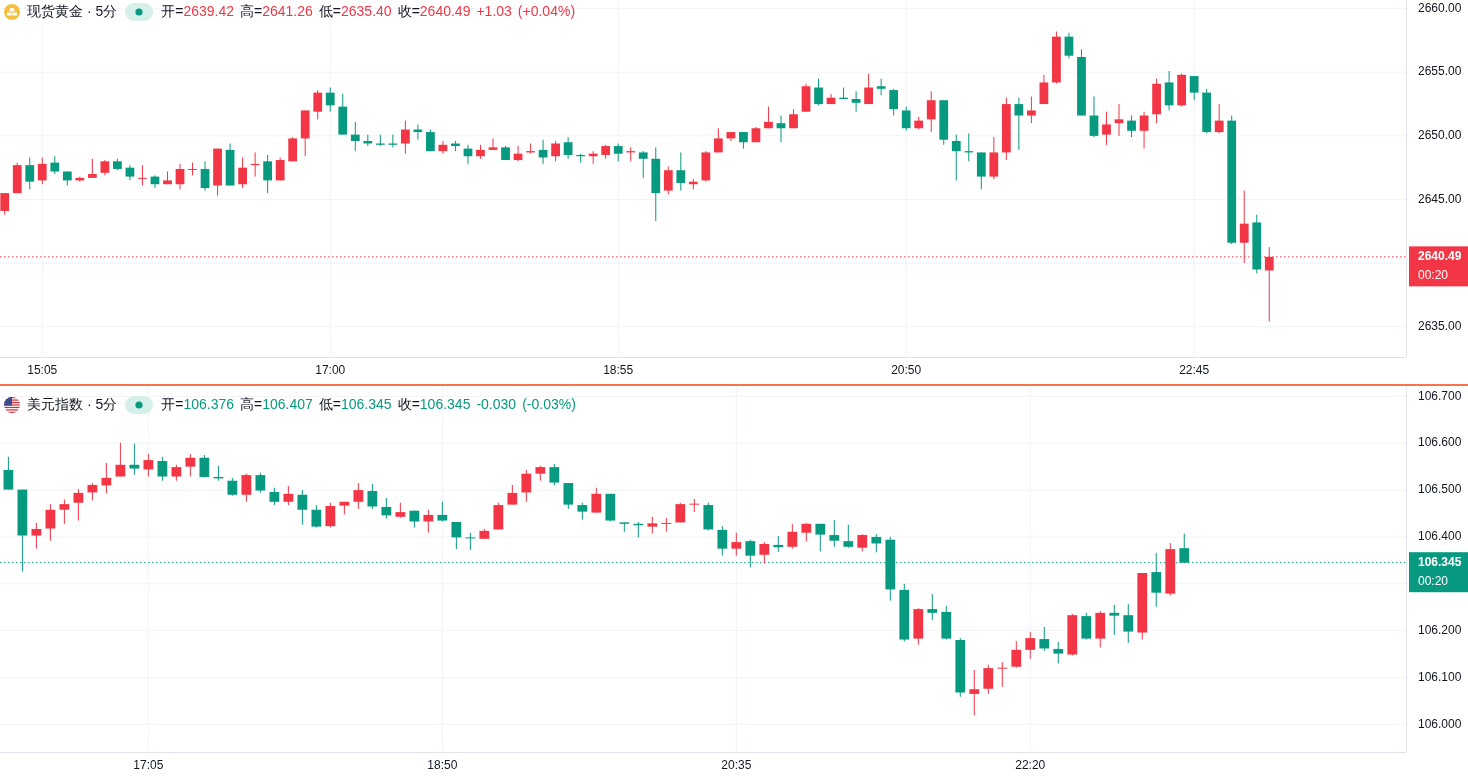 The width and height of the screenshot is (1468, 780). What do you see at coordinates (618, 370) in the screenshot?
I see `x-tick-label: 18:55` at bounding box center [618, 370].